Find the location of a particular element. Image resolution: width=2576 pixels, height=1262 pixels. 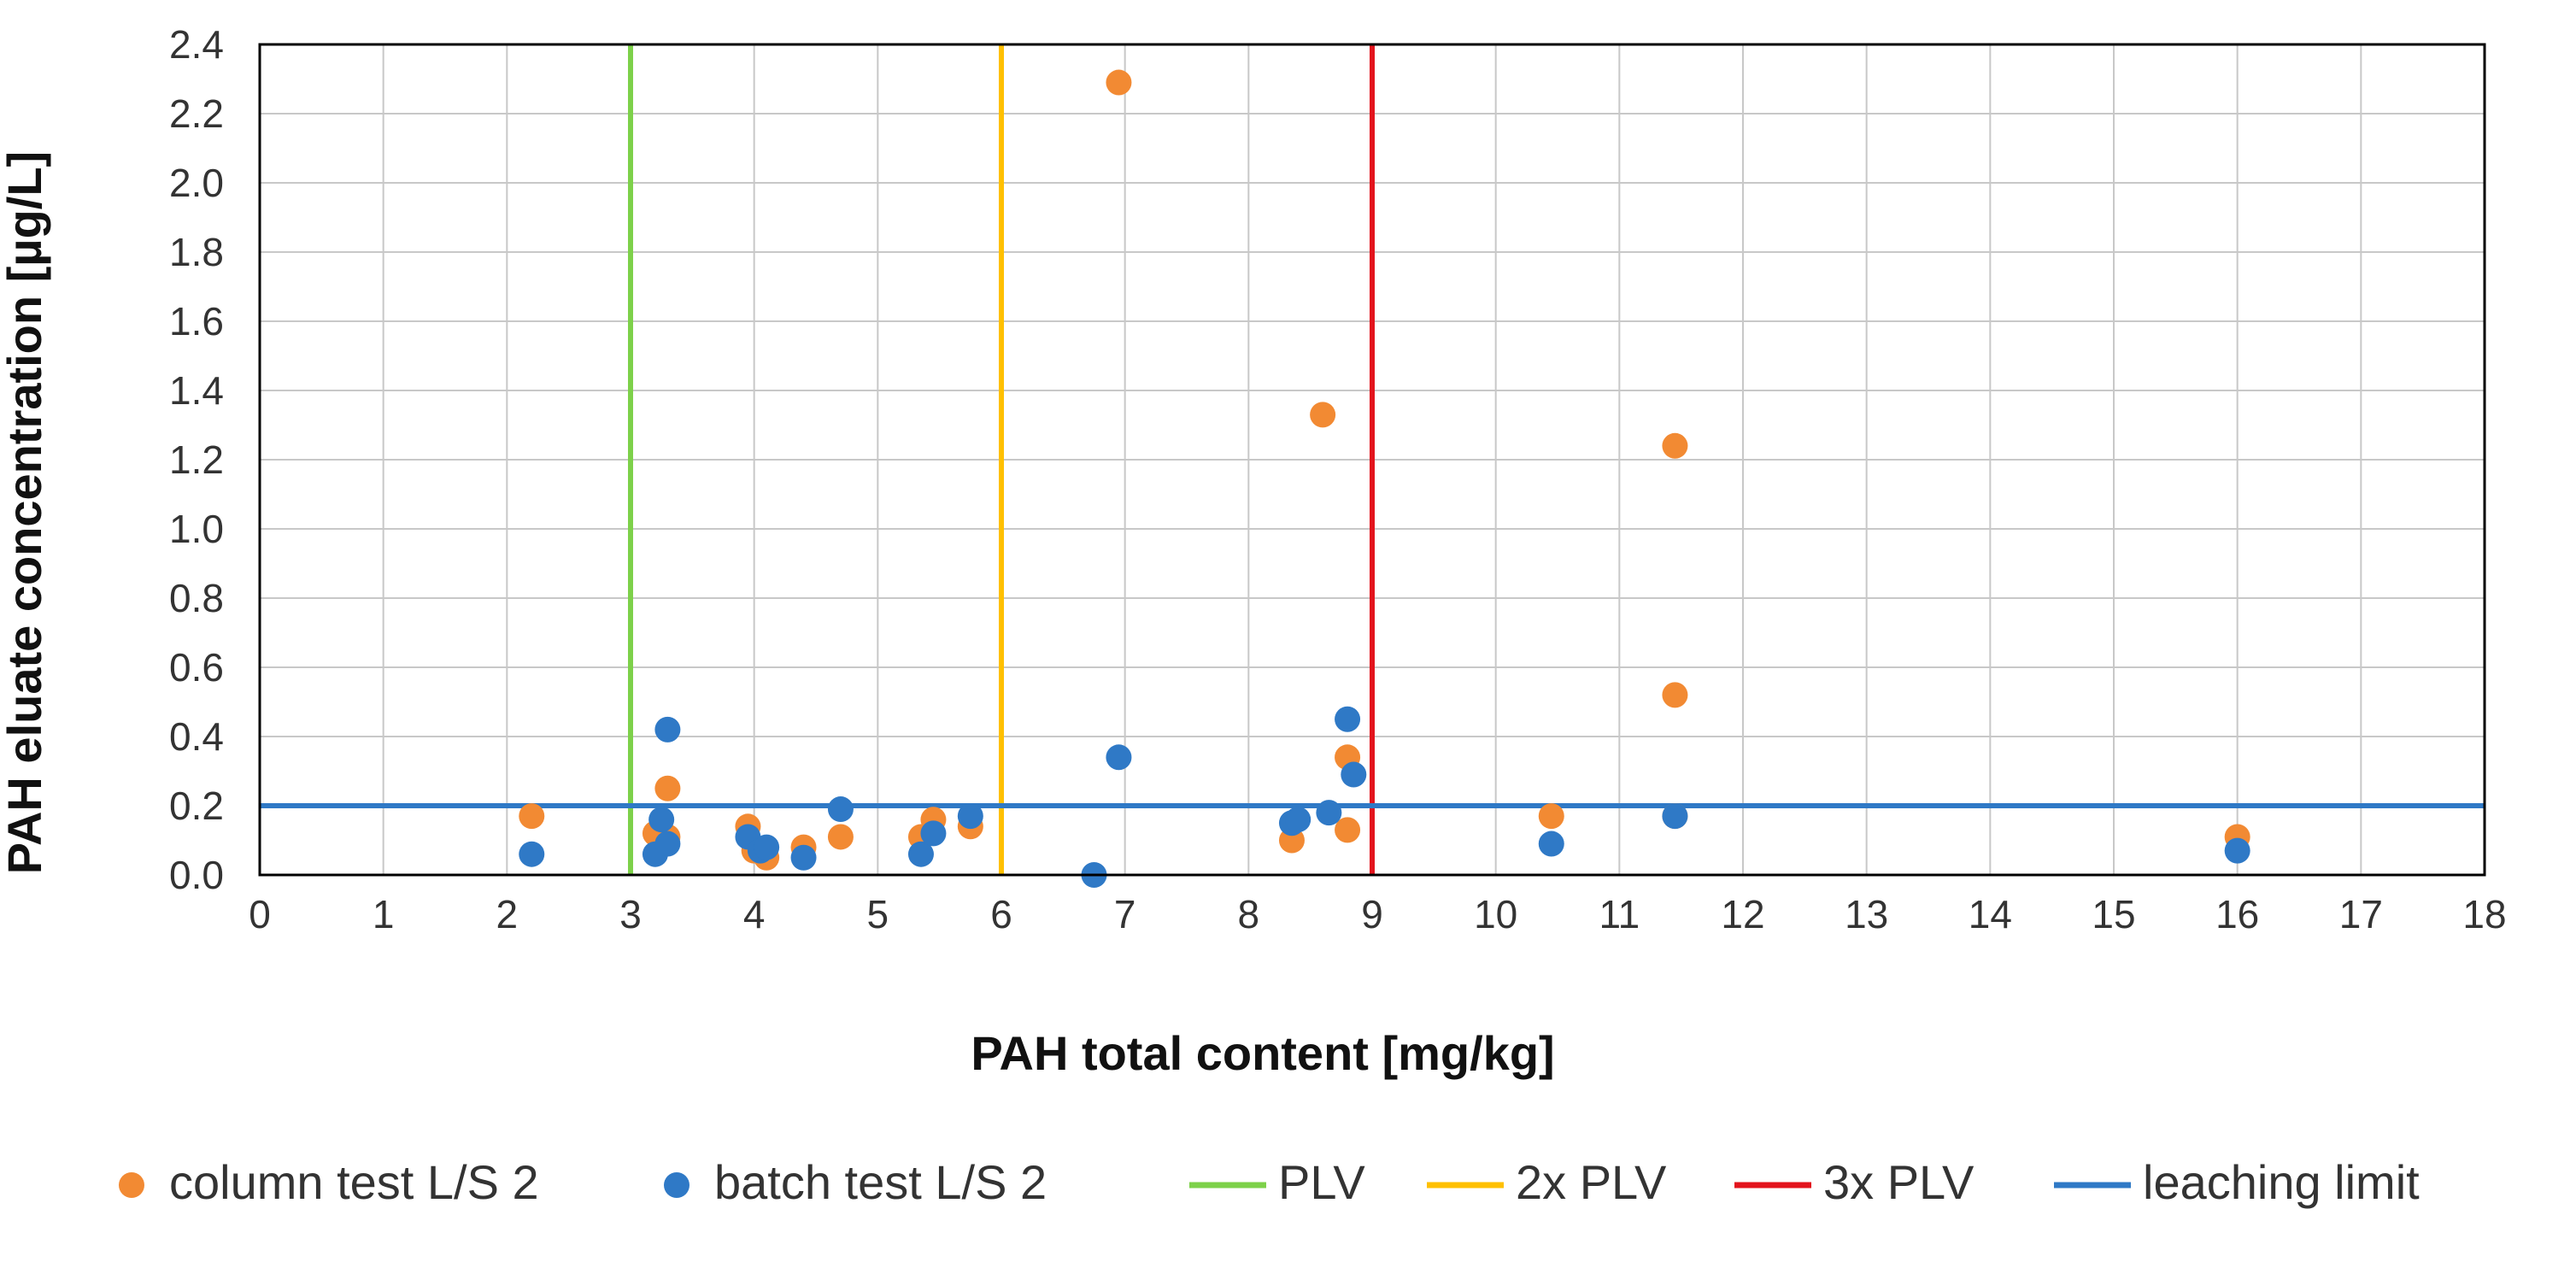

legend-label-batch-test-l-s-2: batch test L/S 2 is located at coordinates (880, 1182).